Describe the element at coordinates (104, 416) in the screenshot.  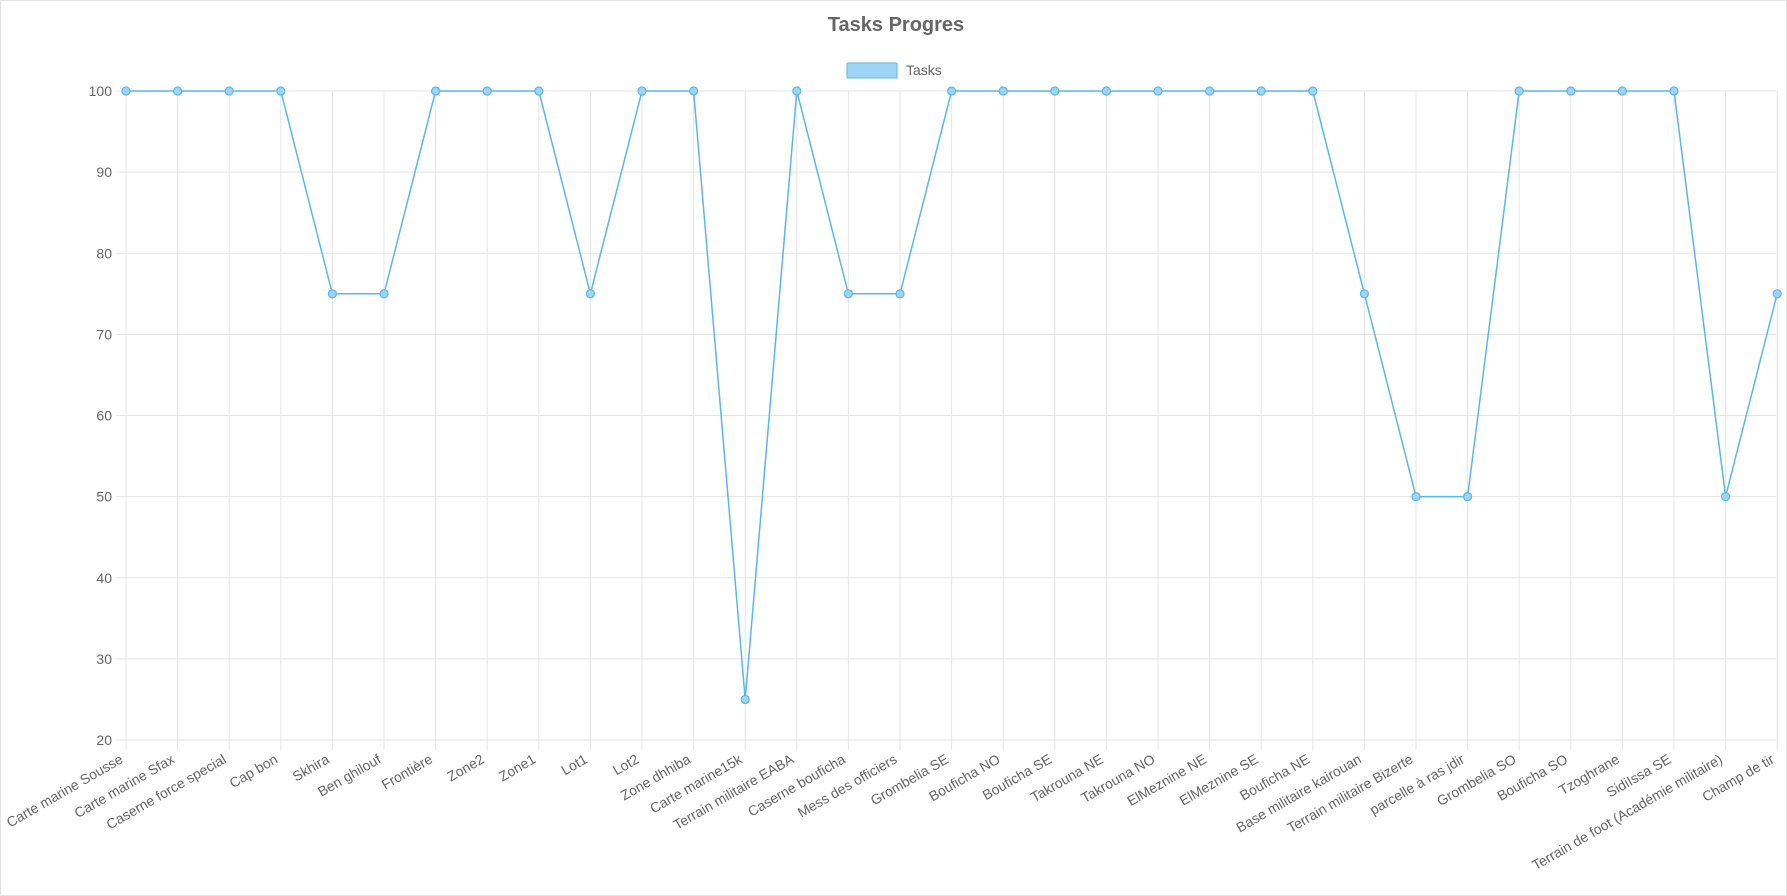
I see `y-tick-label: 60` at that location.